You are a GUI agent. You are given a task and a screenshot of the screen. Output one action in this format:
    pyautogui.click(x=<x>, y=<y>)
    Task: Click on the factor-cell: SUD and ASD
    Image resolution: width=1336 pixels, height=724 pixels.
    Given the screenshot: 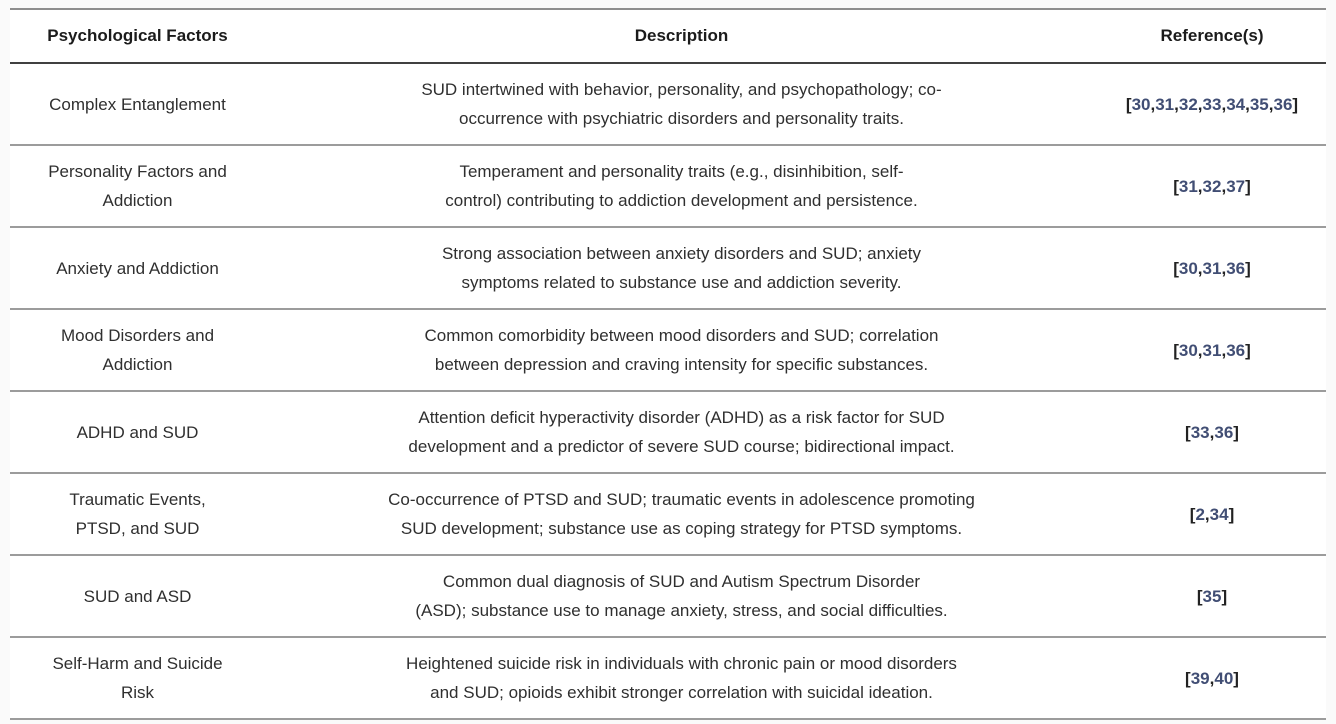 What is the action you would take?
    pyautogui.click(x=137, y=596)
    